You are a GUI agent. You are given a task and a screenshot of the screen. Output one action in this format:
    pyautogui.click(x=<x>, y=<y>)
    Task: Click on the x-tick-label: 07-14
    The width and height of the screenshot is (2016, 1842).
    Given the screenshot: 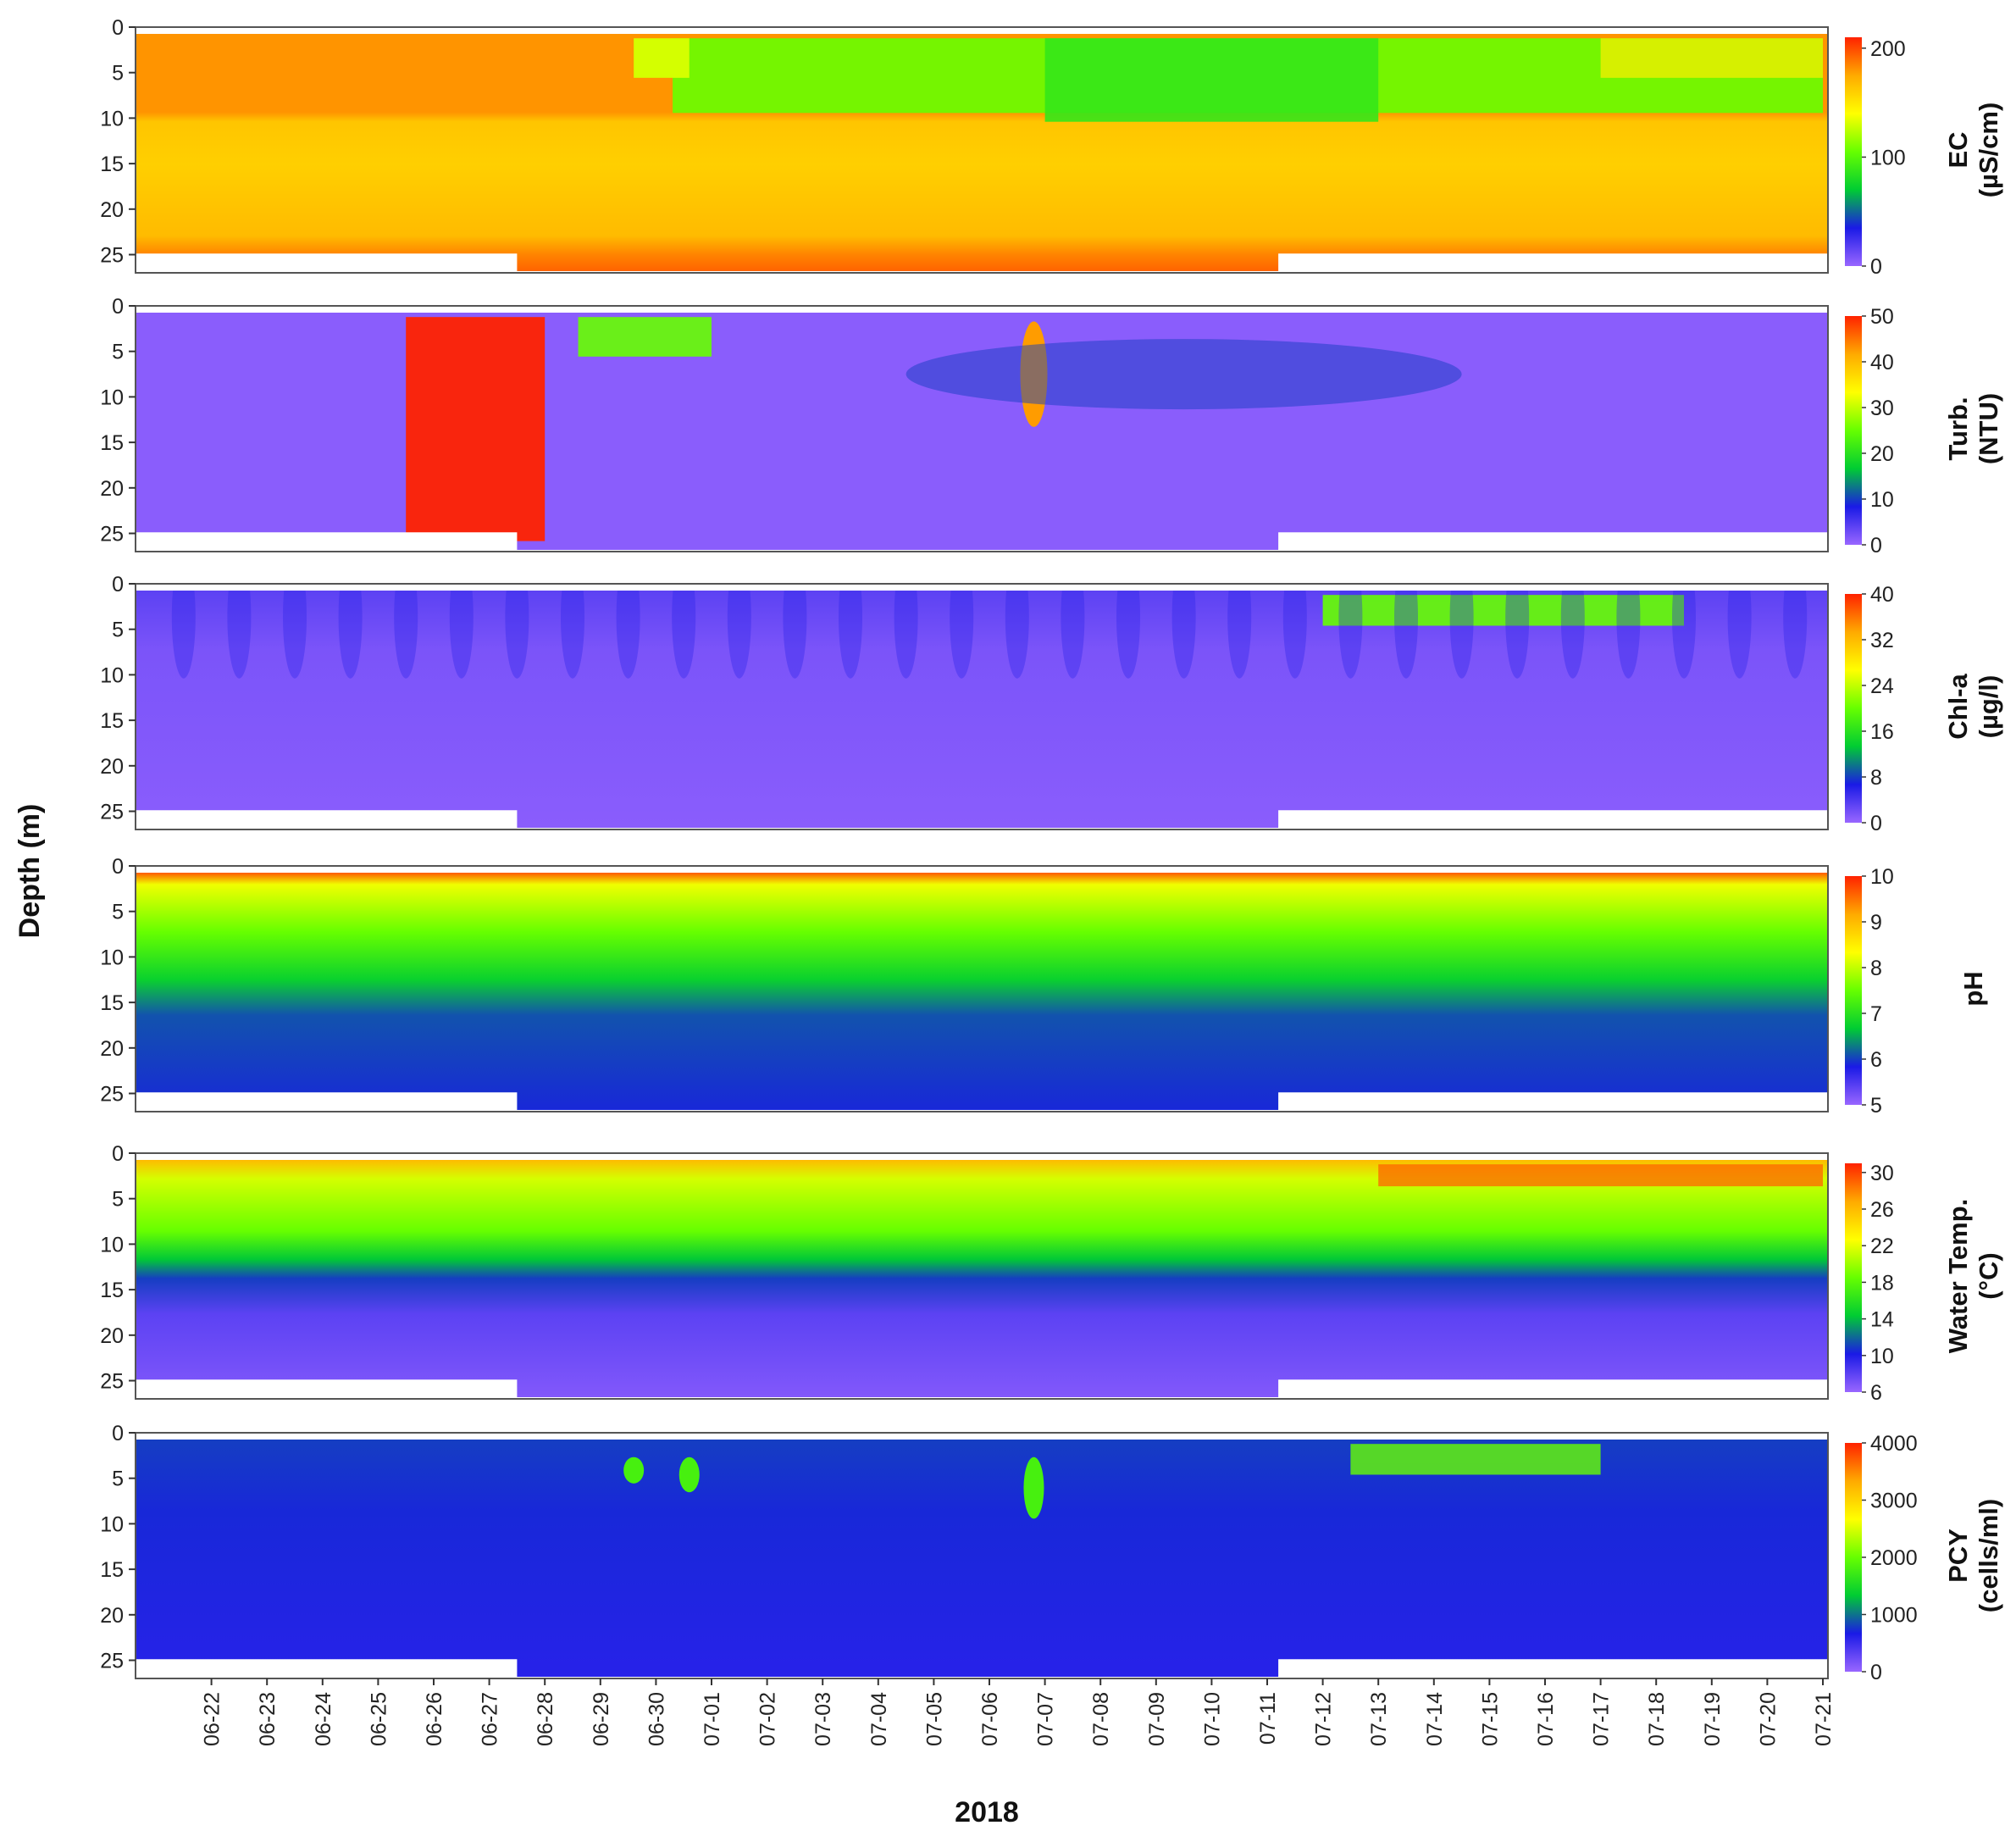 What is the action you would take?
    pyautogui.click(x=1435, y=1719)
    